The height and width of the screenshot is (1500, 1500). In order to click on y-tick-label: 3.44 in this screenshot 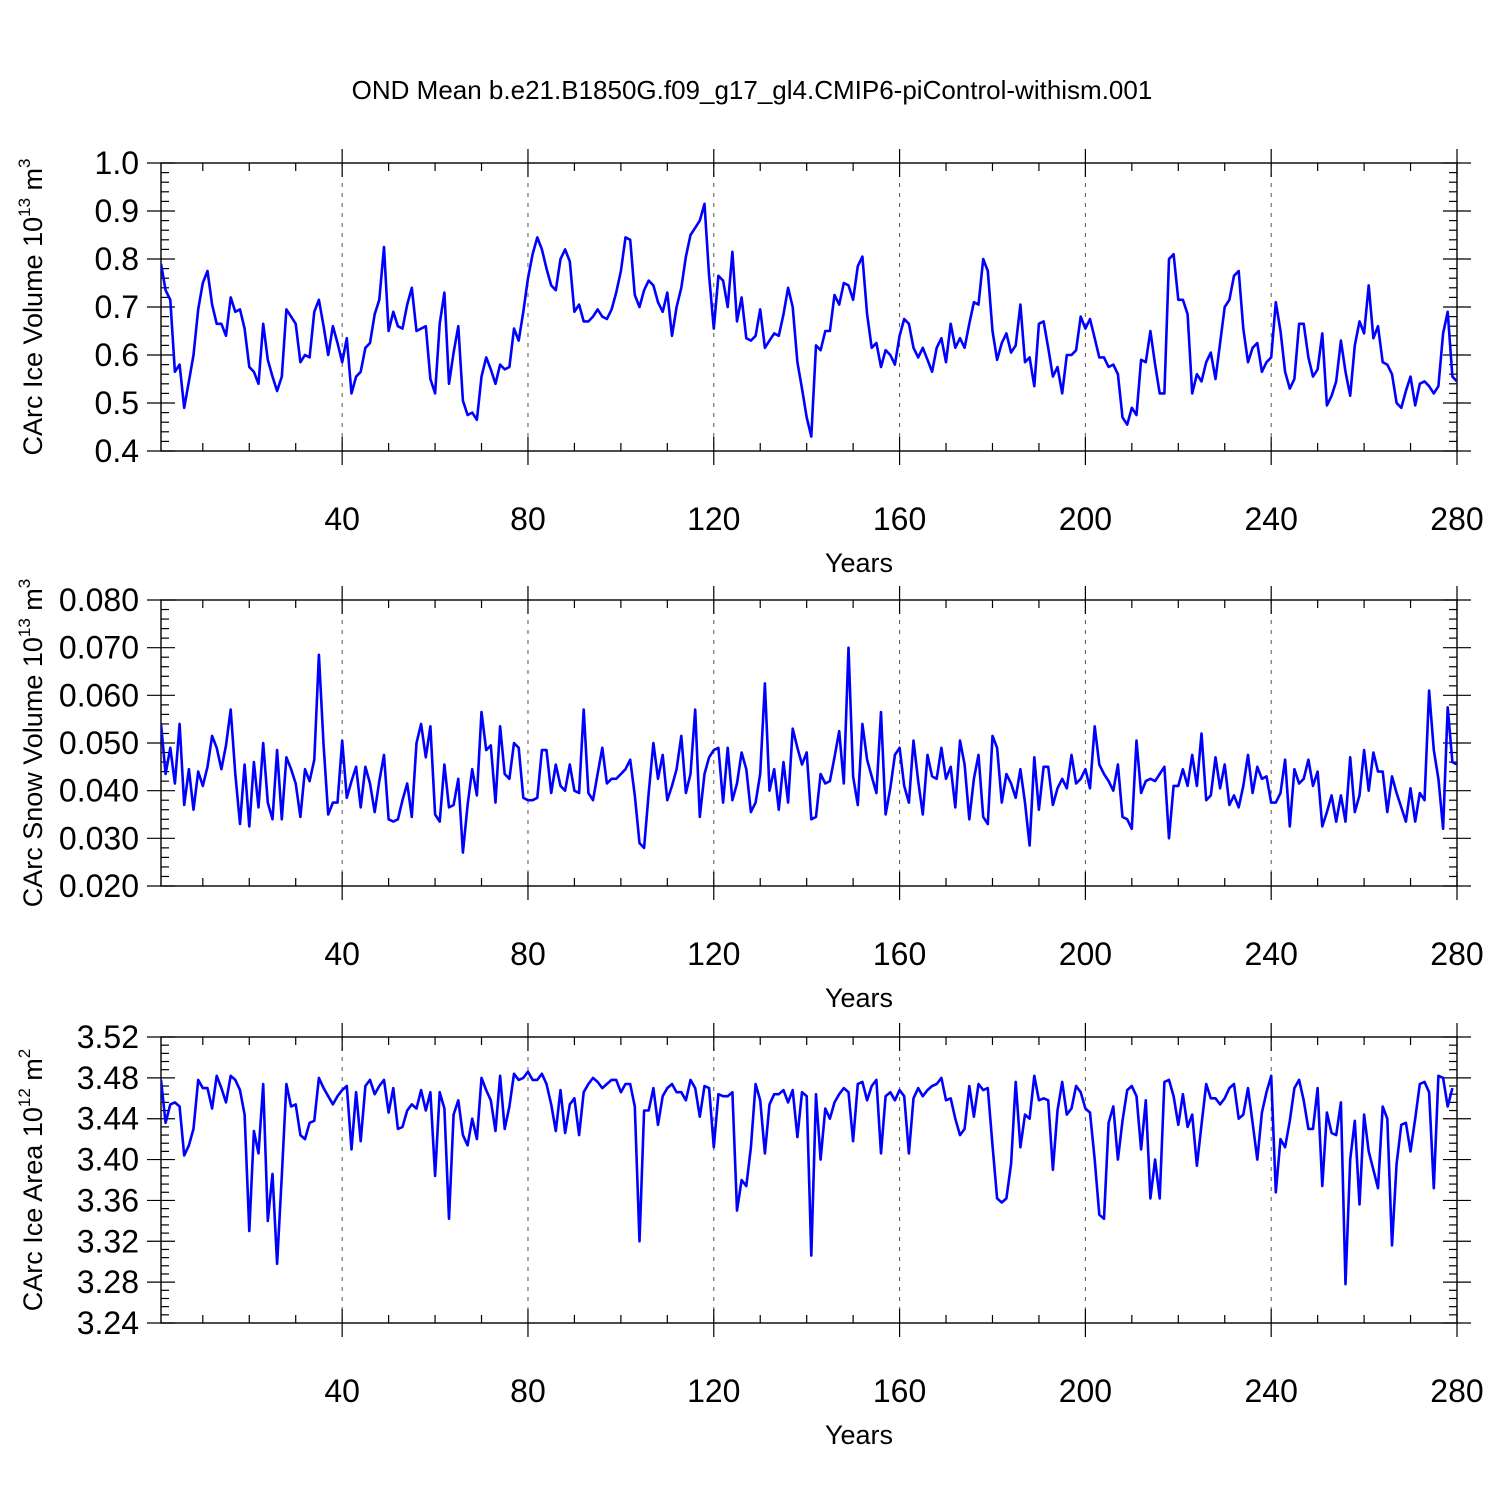, I will do `click(108, 1119)`.